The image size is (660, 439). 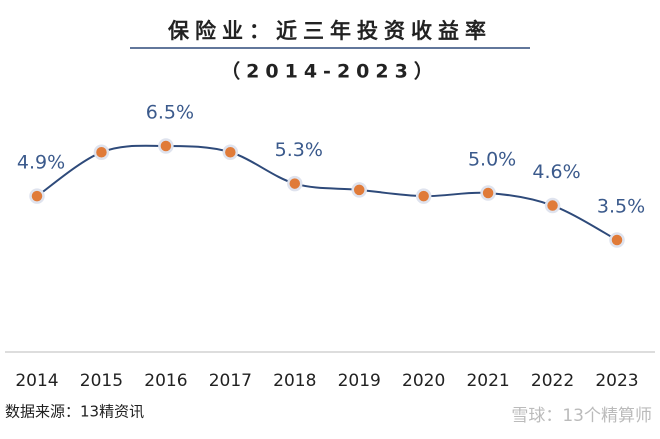 What do you see at coordinates (299, 150) in the screenshot?
I see `value-label: 5.3%` at bounding box center [299, 150].